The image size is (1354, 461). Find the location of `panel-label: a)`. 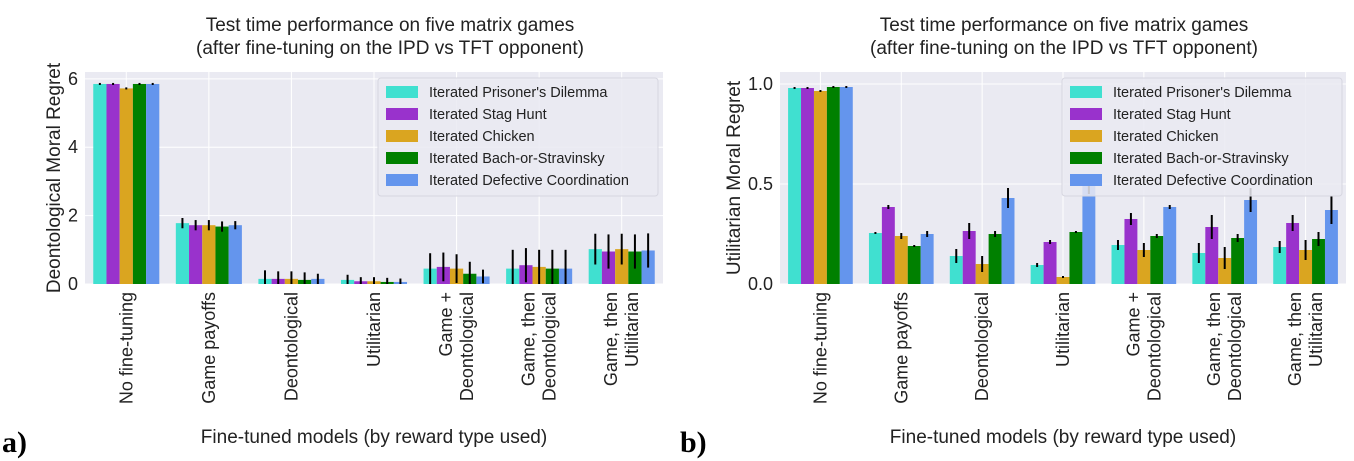

panel-label: a) is located at coordinates (14, 442).